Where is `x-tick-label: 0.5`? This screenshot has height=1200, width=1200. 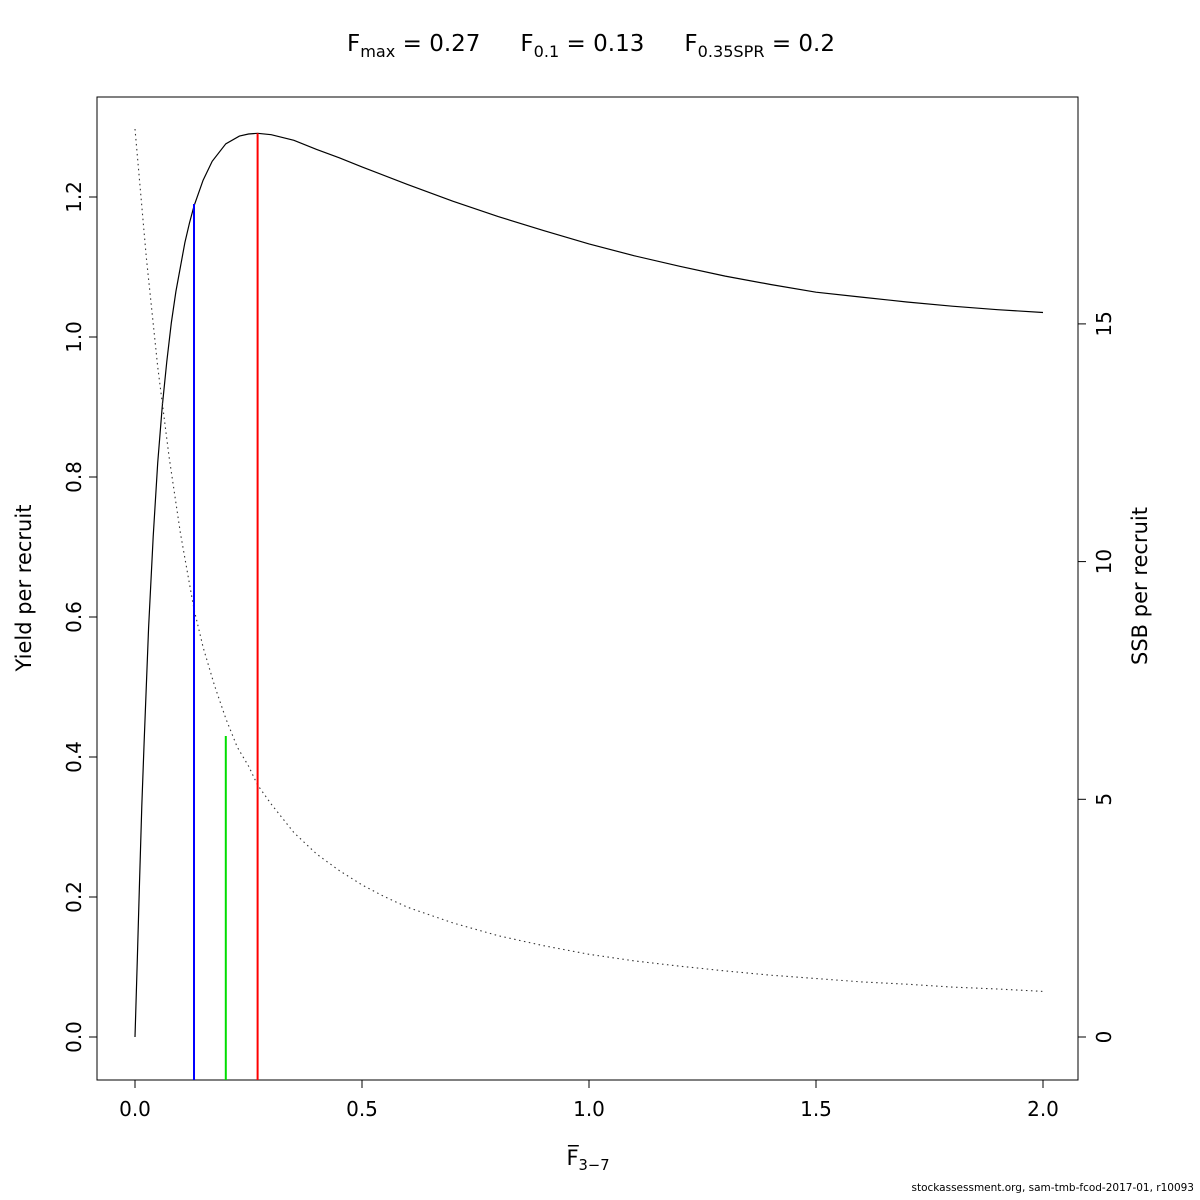
x-tick-label: 0.5 is located at coordinates (362, 1109).